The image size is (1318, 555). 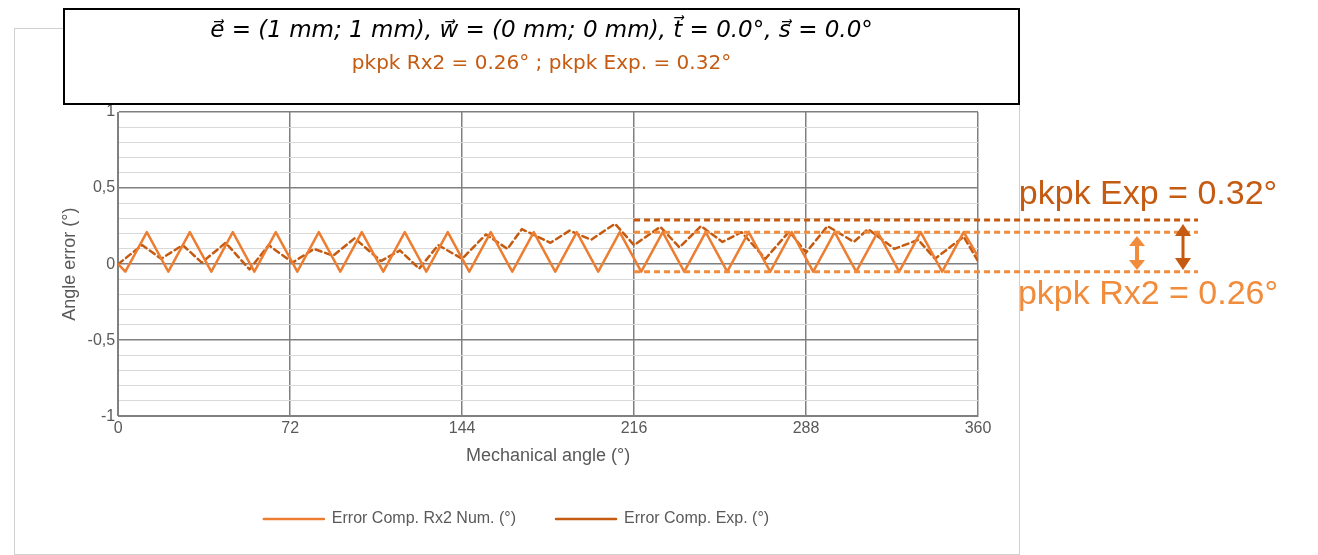 What do you see at coordinates (68, 264) in the screenshot?
I see `y-axis-title: Angle error (°)` at bounding box center [68, 264].